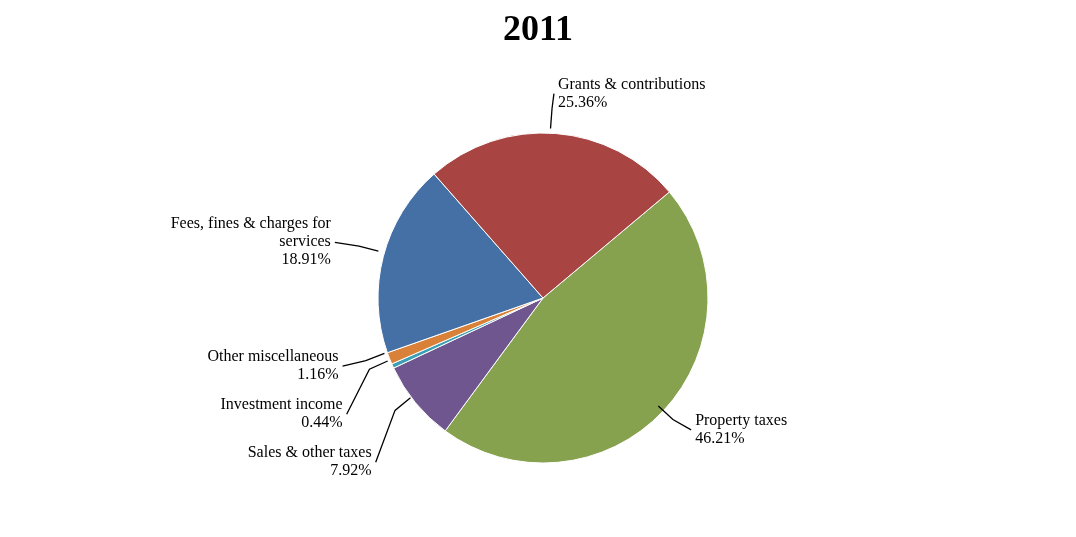 Image resolution: width=1076 pixels, height=537 pixels. Describe the element at coordinates (351, 470) in the screenshot. I see `data-label: 7.92%` at that location.